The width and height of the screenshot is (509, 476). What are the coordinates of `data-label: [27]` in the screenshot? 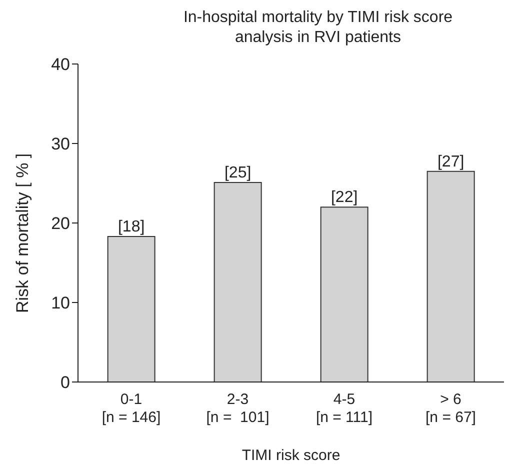 It's located at (450, 161).